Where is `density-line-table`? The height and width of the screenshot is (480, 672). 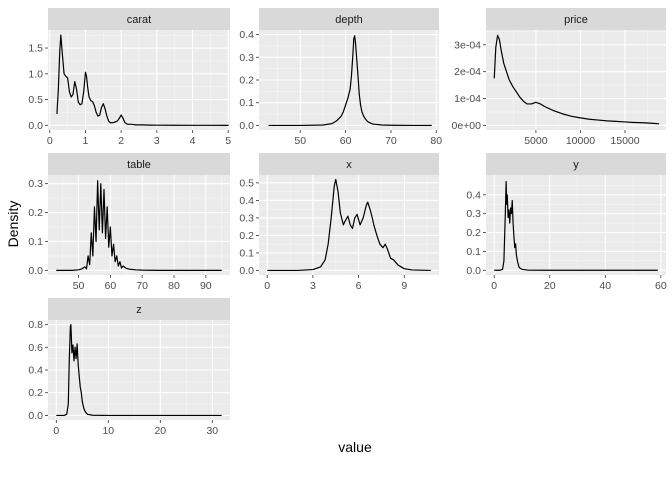 density-line-table is located at coordinates (139, 225).